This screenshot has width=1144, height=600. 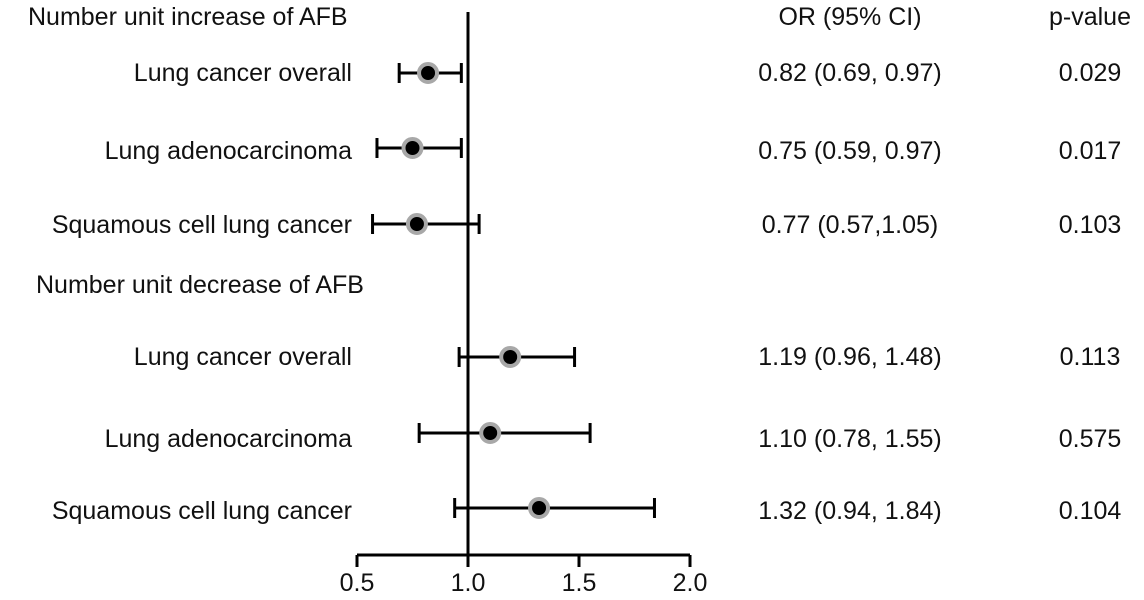 I want to click on p-value-decrease-lung-cancer-overall: 0.113, so click(x=1090, y=357).